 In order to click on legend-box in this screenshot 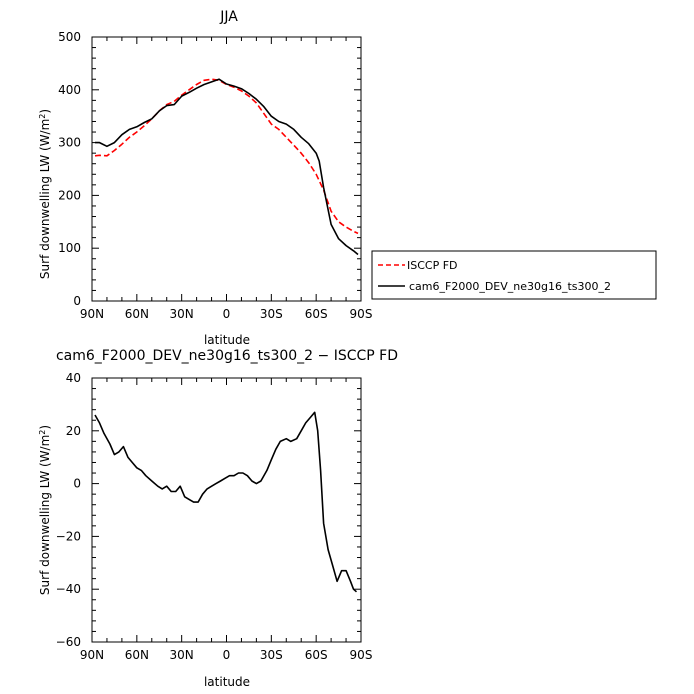, I will do `click(514, 275)`.